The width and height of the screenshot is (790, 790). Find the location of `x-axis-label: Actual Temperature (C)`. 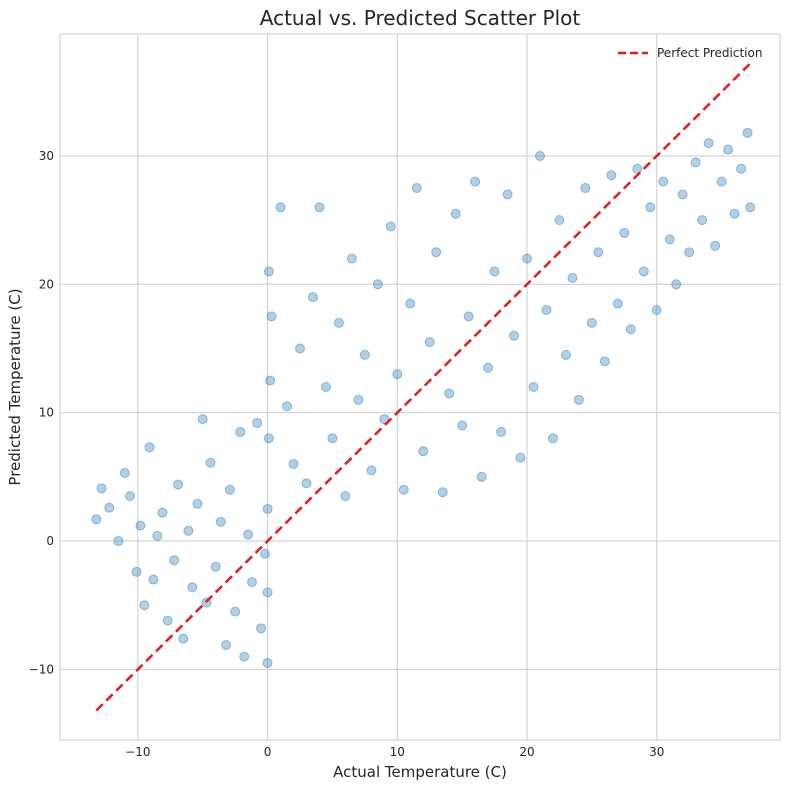

x-axis-label: Actual Temperature (C) is located at coordinates (420, 772).